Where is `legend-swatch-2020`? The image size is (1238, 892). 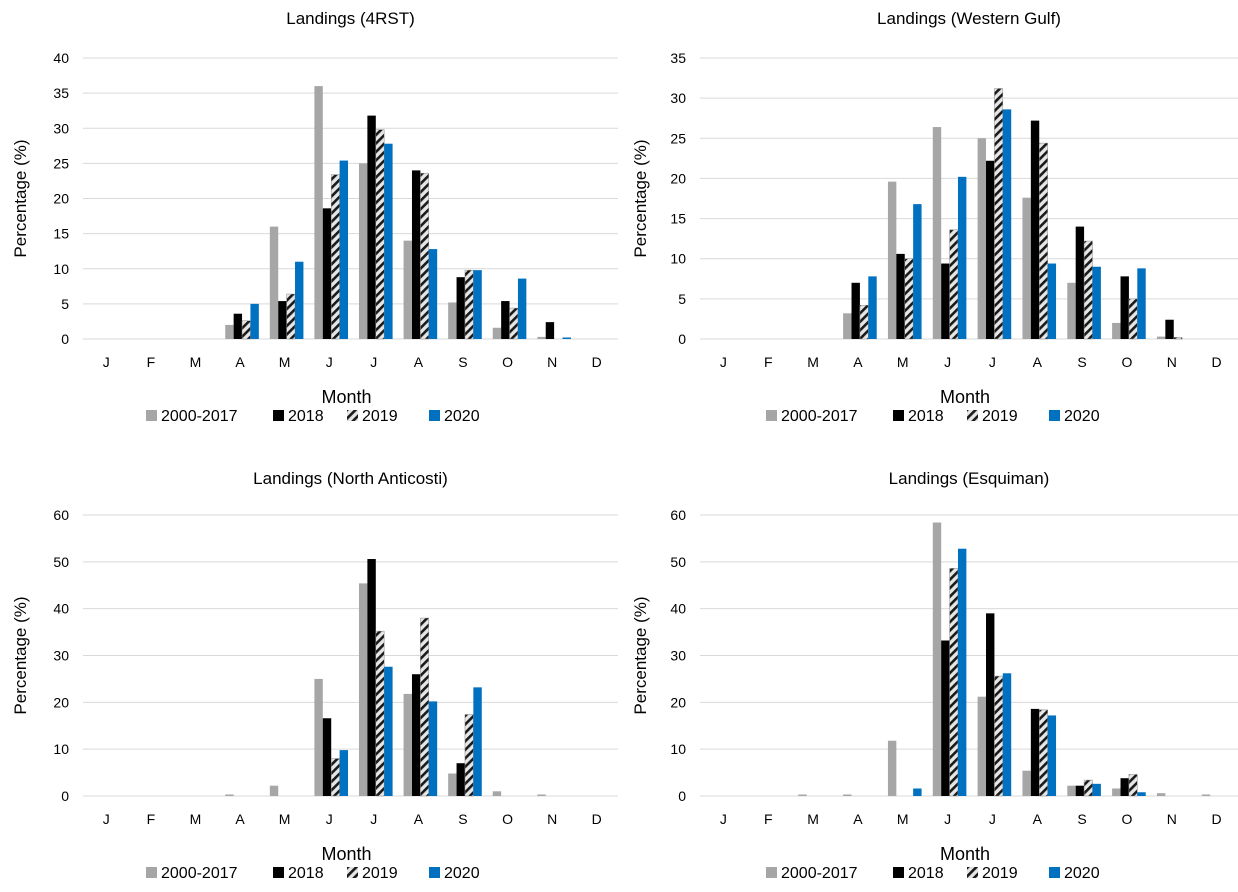
legend-swatch-2020 is located at coordinates (434, 872).